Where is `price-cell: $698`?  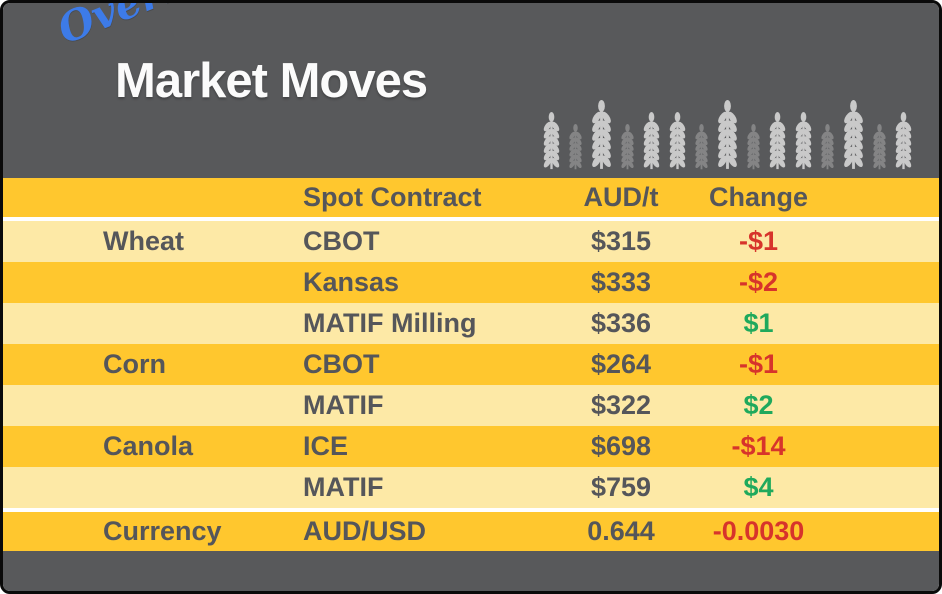
price-cell: $698 is located at coordinates (621, 446).